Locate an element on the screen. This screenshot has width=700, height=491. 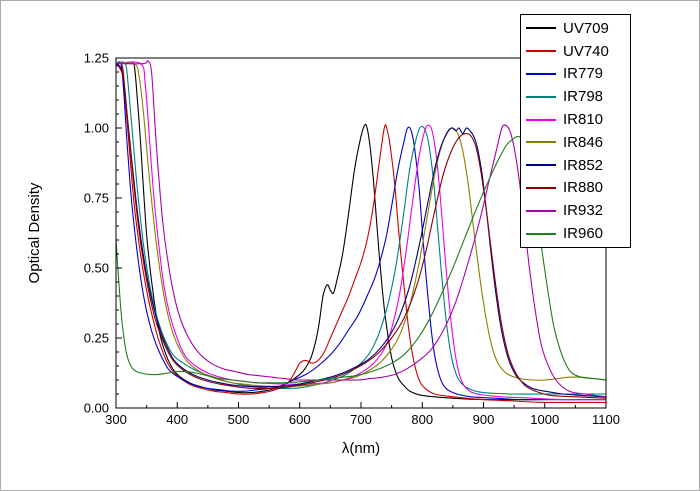
legend-item-IR779: IR779 is located at coordinates (576, 74).